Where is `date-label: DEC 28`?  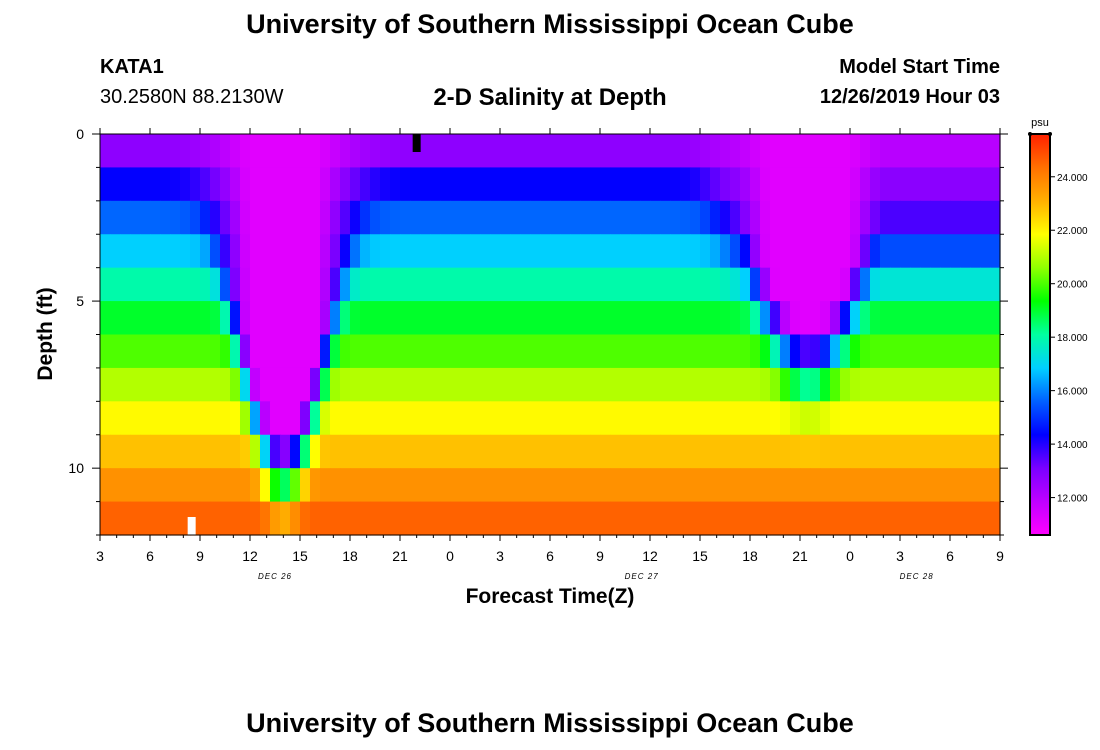 date-label: DEC 28 is located at coordinates (917, 576).